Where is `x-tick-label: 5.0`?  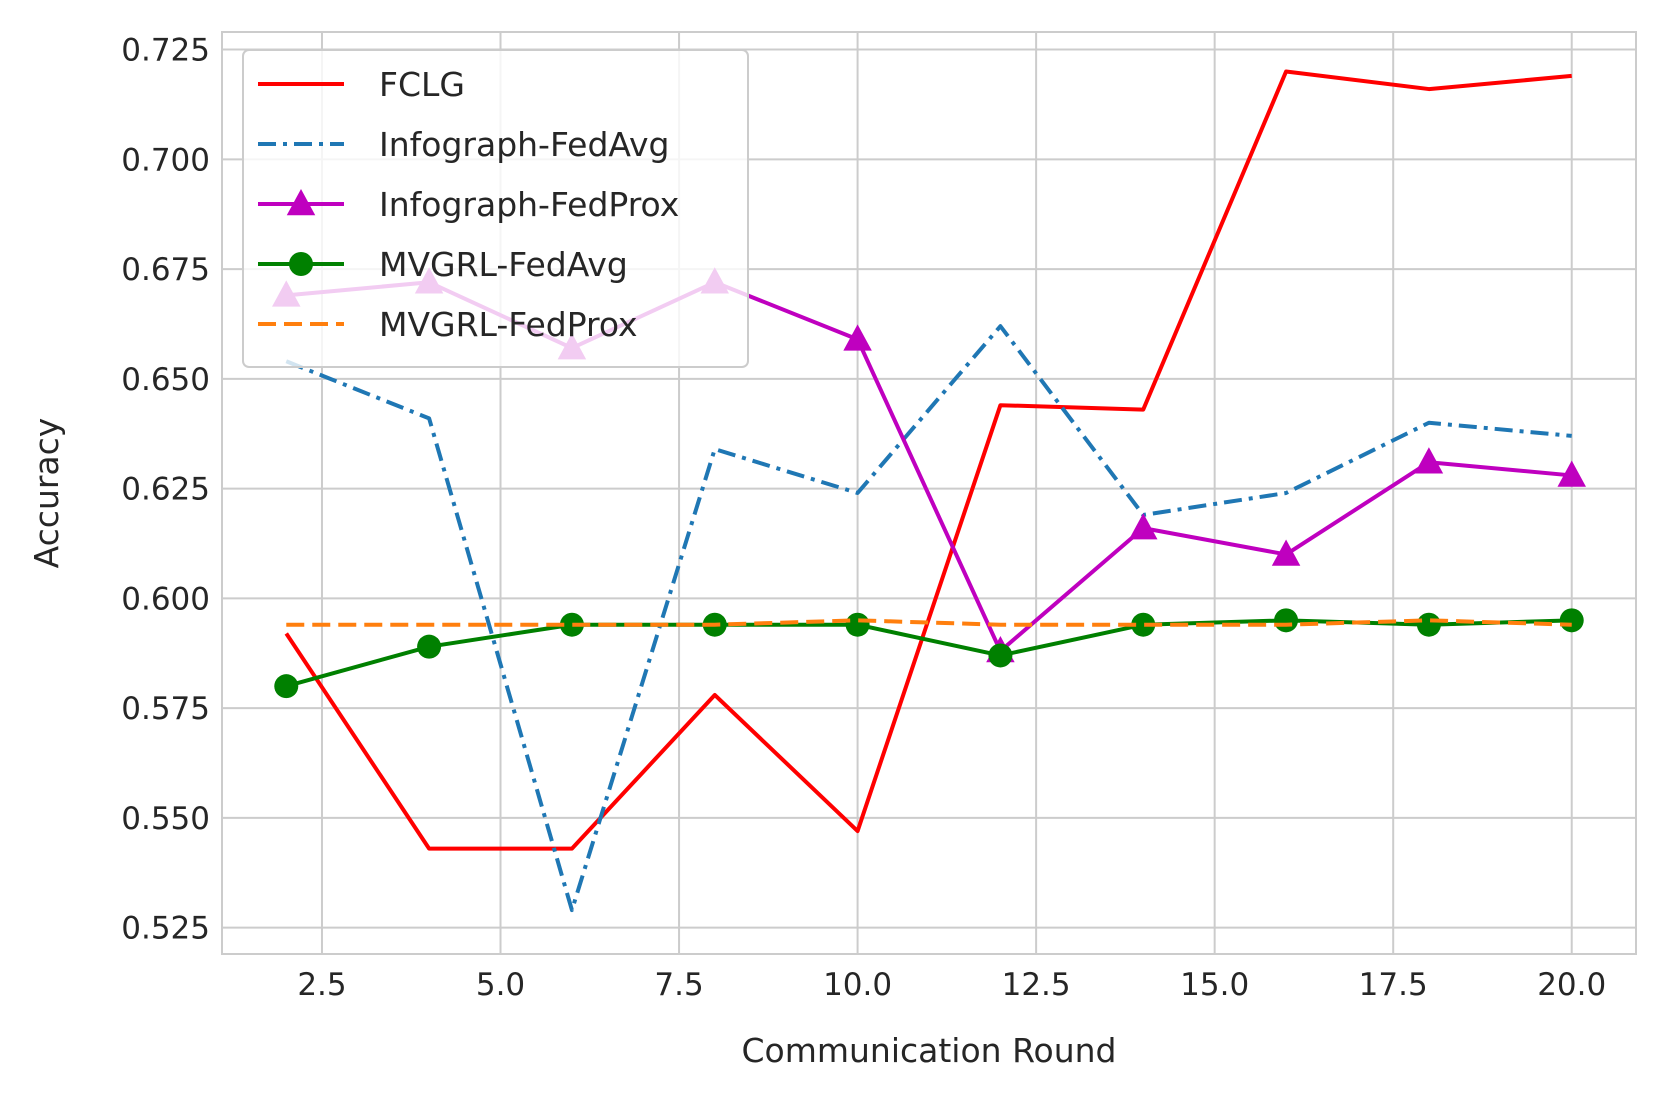 x-tick-label: 5.0 is located at coordinates (500, 985).